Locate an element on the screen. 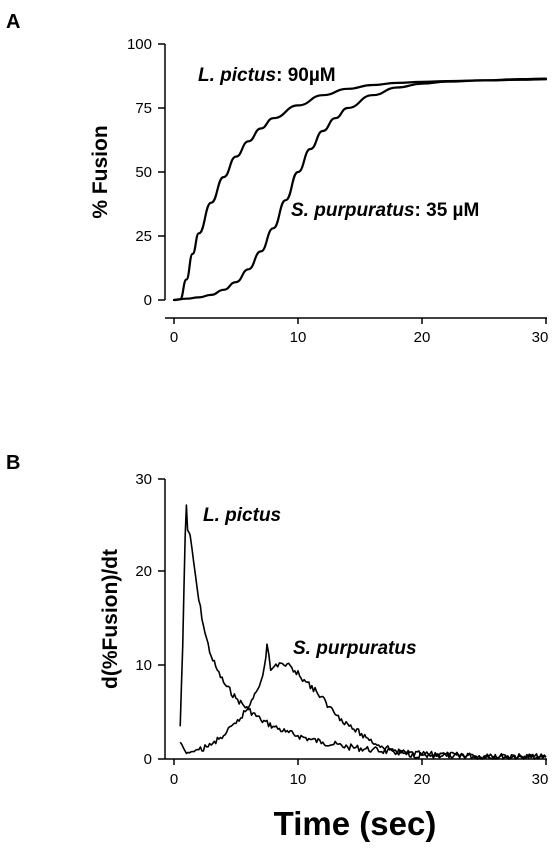  panel-a-xtick-label: 0 is located at coordinates (174, 337).